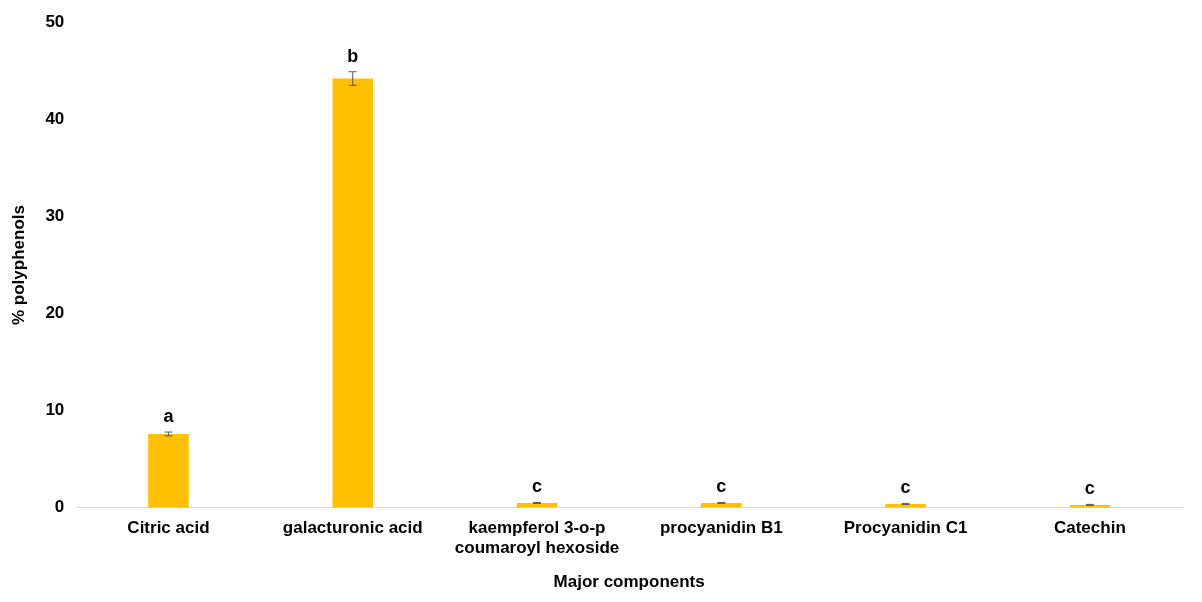 The height and width of the screenshot is (602, 1202). I want to click on annotation: a, so click(169, 416).